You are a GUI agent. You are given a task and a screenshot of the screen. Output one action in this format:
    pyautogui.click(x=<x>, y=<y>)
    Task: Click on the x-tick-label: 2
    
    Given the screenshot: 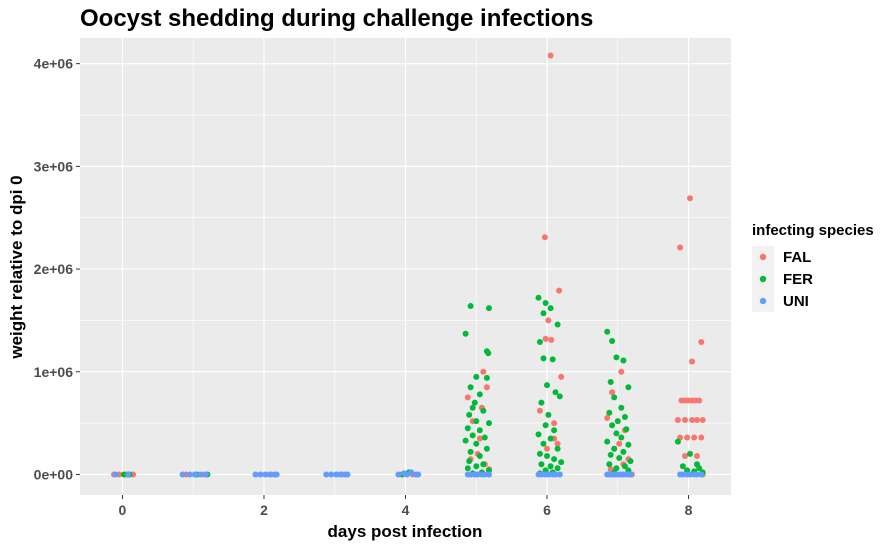 What is the action you would take?
    pyautogui.click(x=264, y=510)
    